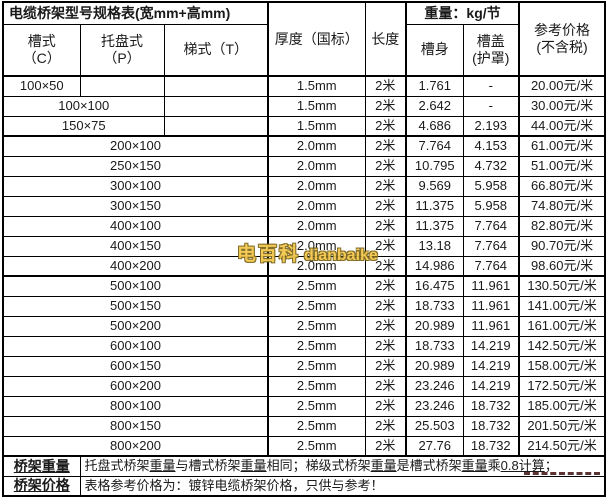 This screenshot has height=498, width=606. What do you see at coordinates (135, 326) in the screenshot?
I see `spec-cell: 500×200` at bounding box center [135, 326].